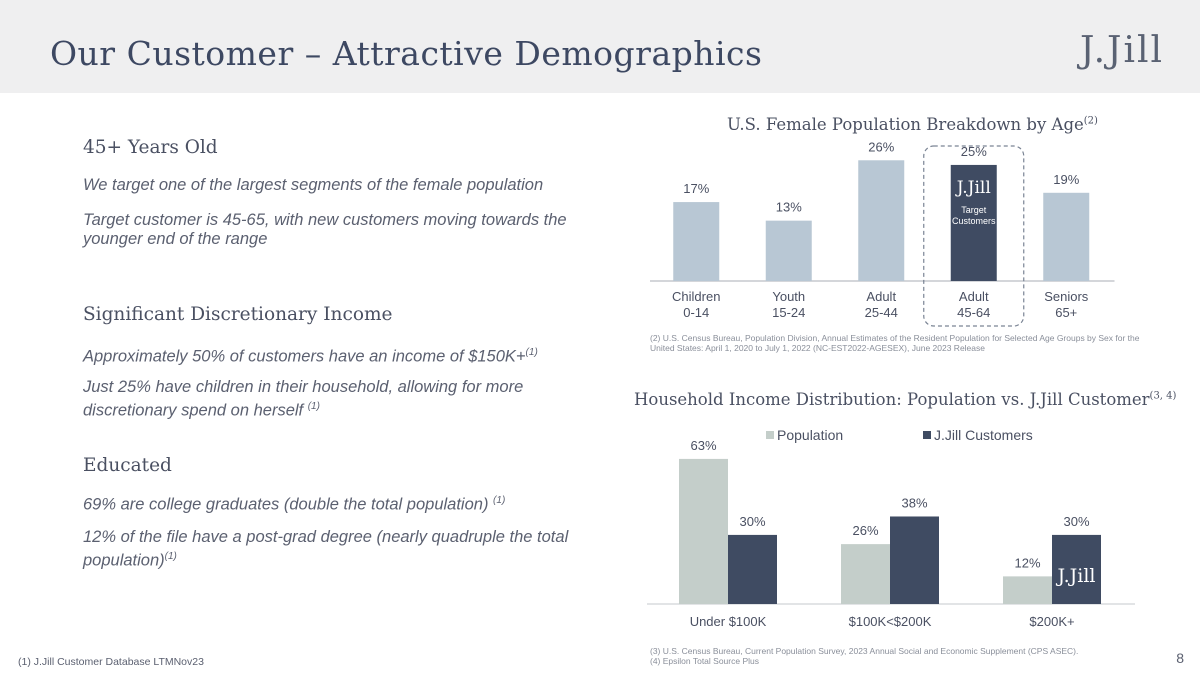 The height and width of the screenshot is (675, 1200). Describe the element at coordinates (703, 445) in the screenshot. I see `income-value-label-0-0: 63%` at that location.